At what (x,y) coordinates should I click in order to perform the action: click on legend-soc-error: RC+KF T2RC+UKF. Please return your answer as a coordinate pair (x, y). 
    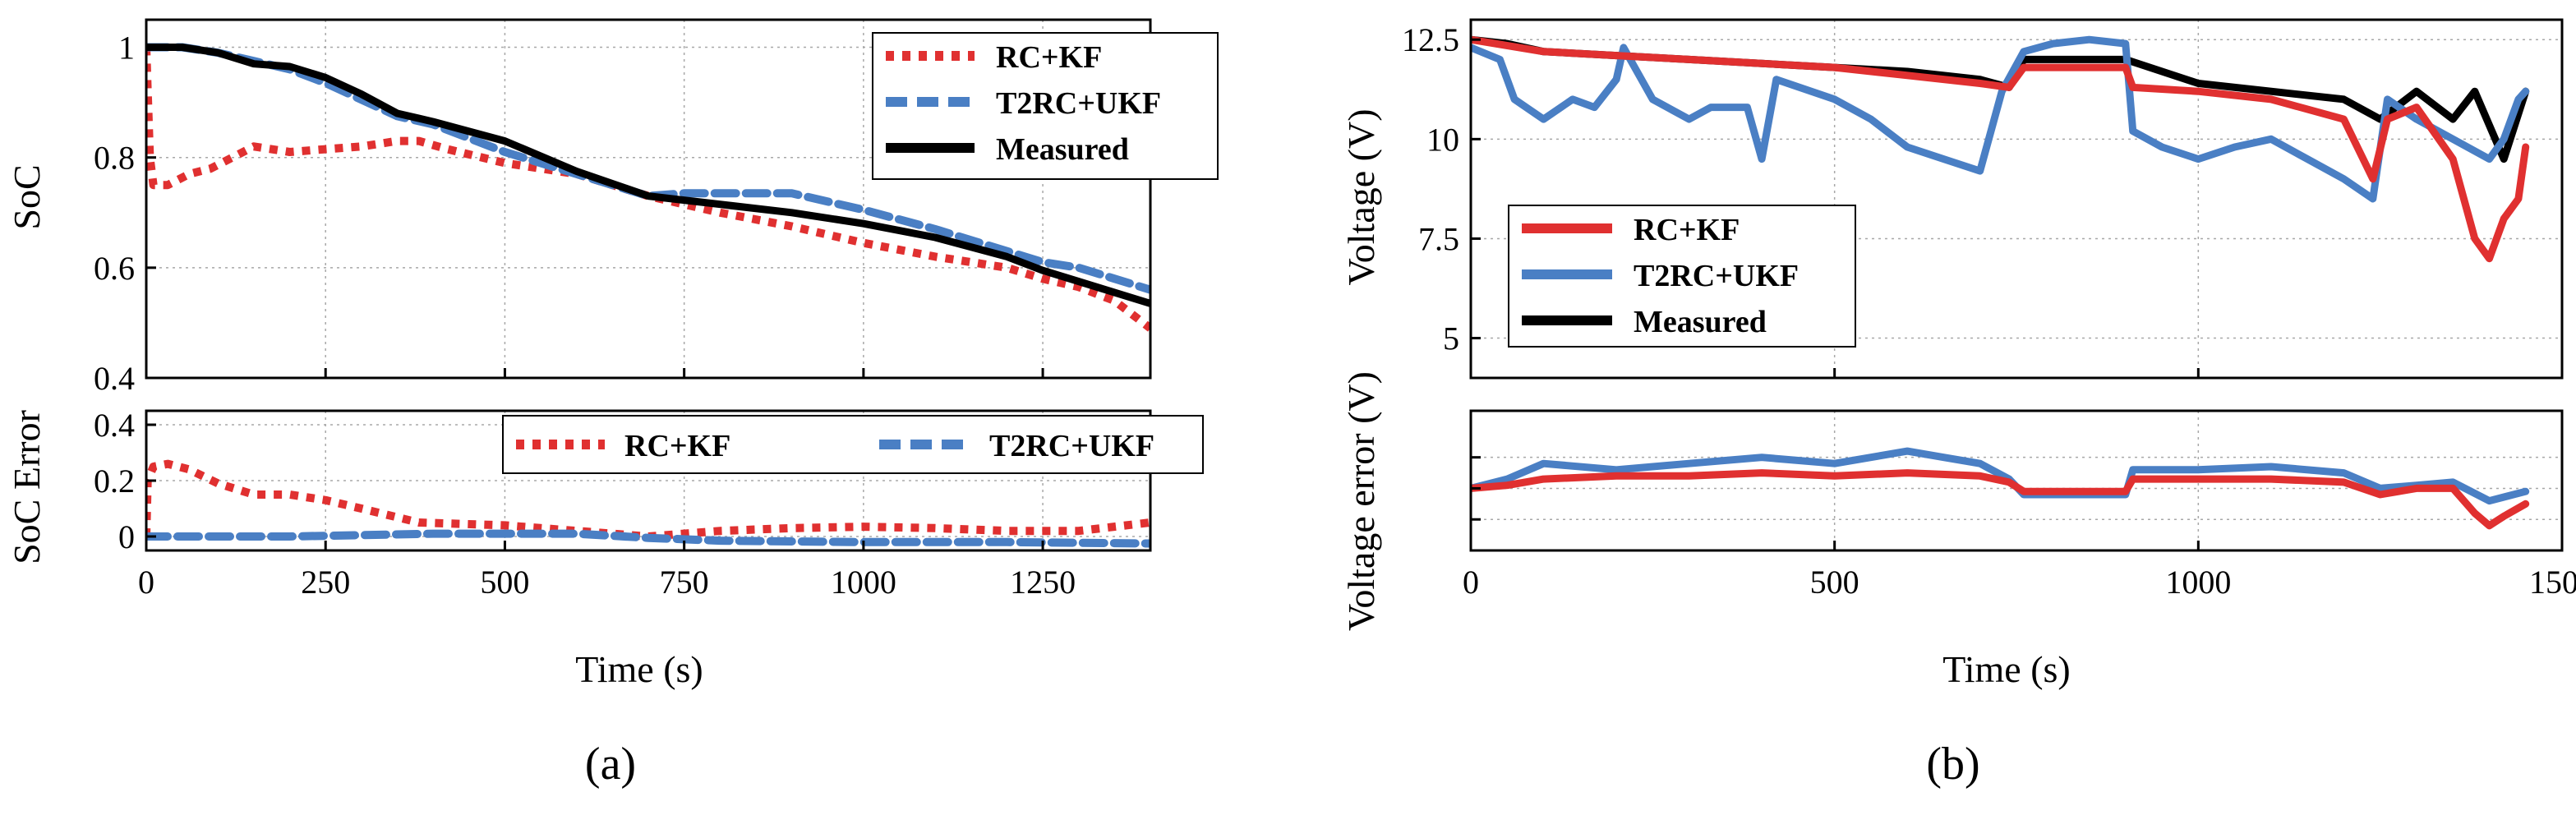
    Looking at the image, I should click on (853, 444).